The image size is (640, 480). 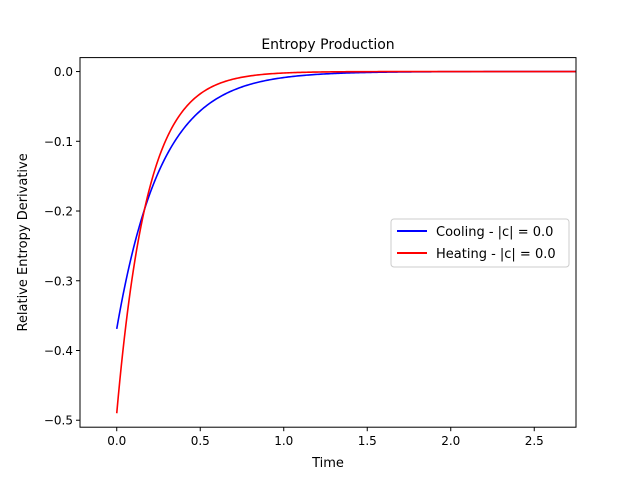 I want to click on x-tick-label: 0.0, so click(x=116, y=441).